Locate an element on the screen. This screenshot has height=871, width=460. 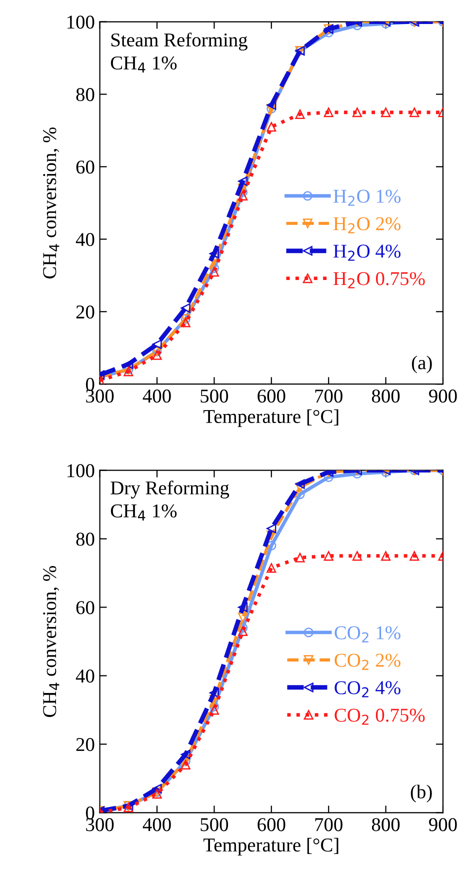
annotation: (b) is located at coordinates (421, 793).